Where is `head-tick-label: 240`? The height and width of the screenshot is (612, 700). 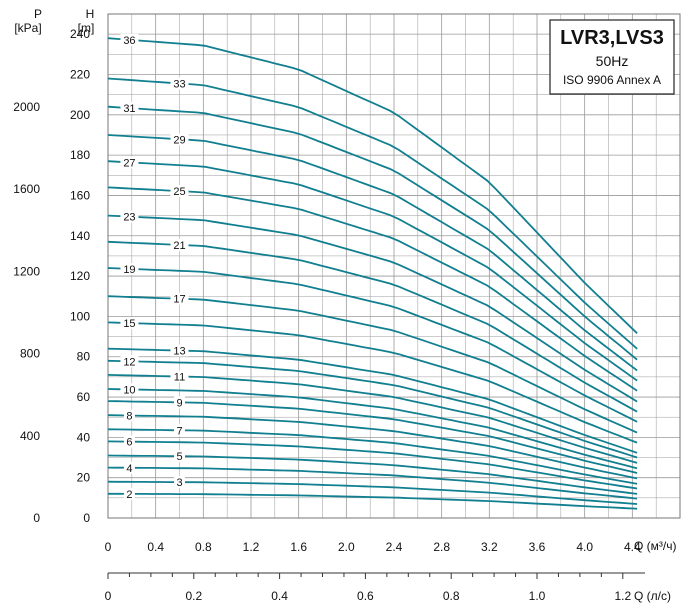 head-tick-label: 240 is located at coordinates (80, 34).